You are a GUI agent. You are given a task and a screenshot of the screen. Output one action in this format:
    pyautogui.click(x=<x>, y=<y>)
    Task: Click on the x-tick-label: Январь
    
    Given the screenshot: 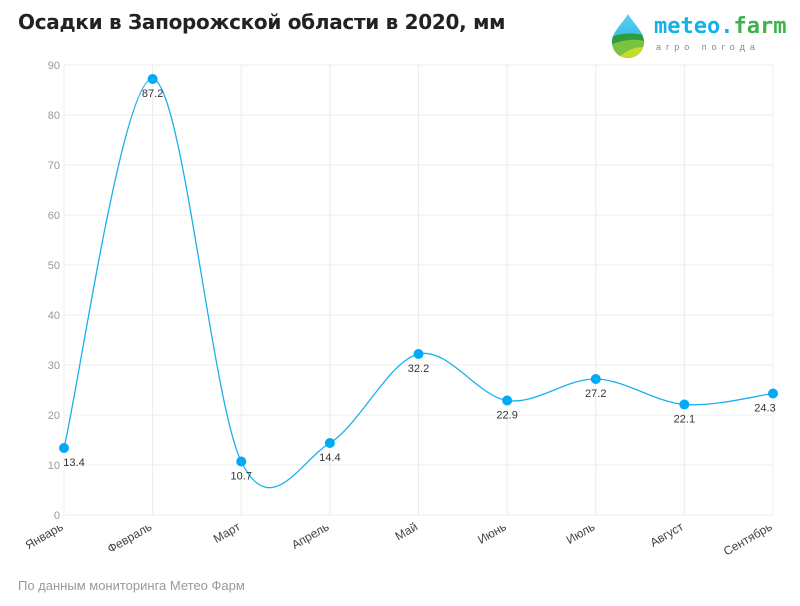 What is the action you would take?
    pyautogui.click(x=44, y=535)
    